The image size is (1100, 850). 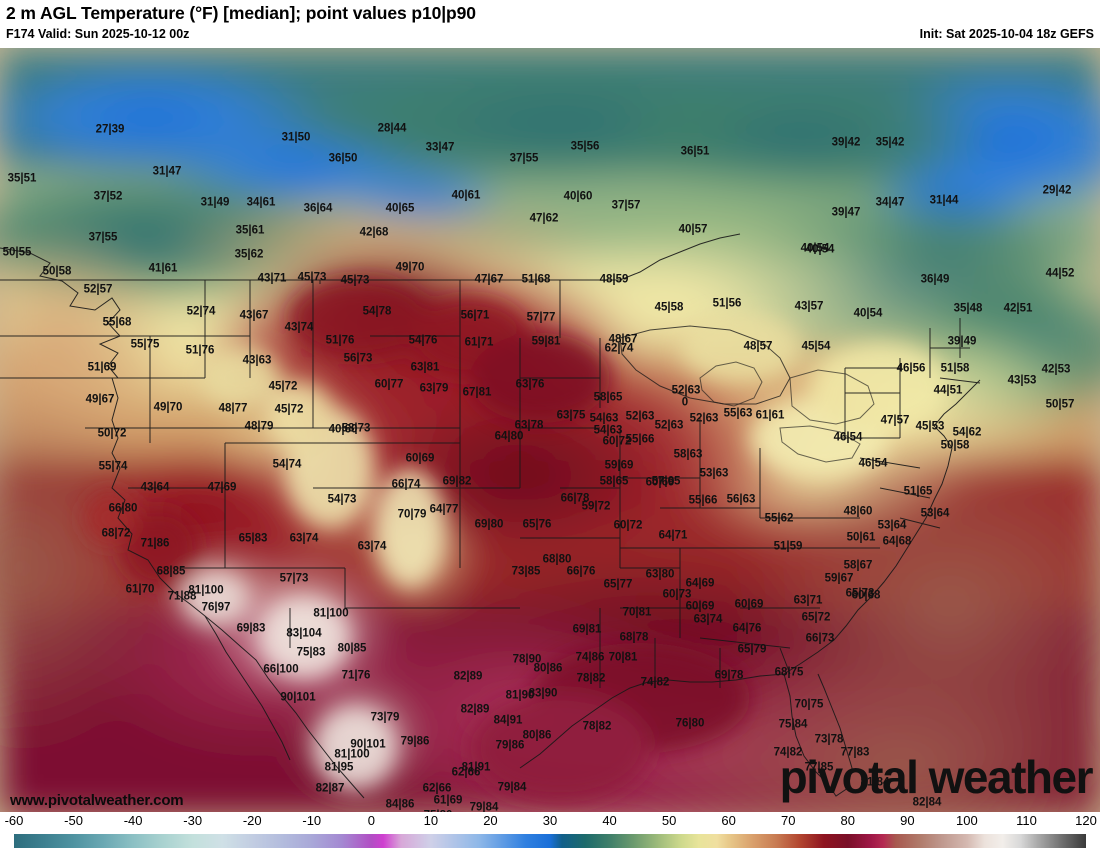 What do you see at coordinates (955, 368) in the screenshot?
I see `point-value-label: 51|58` at bounding box center [955, 368].